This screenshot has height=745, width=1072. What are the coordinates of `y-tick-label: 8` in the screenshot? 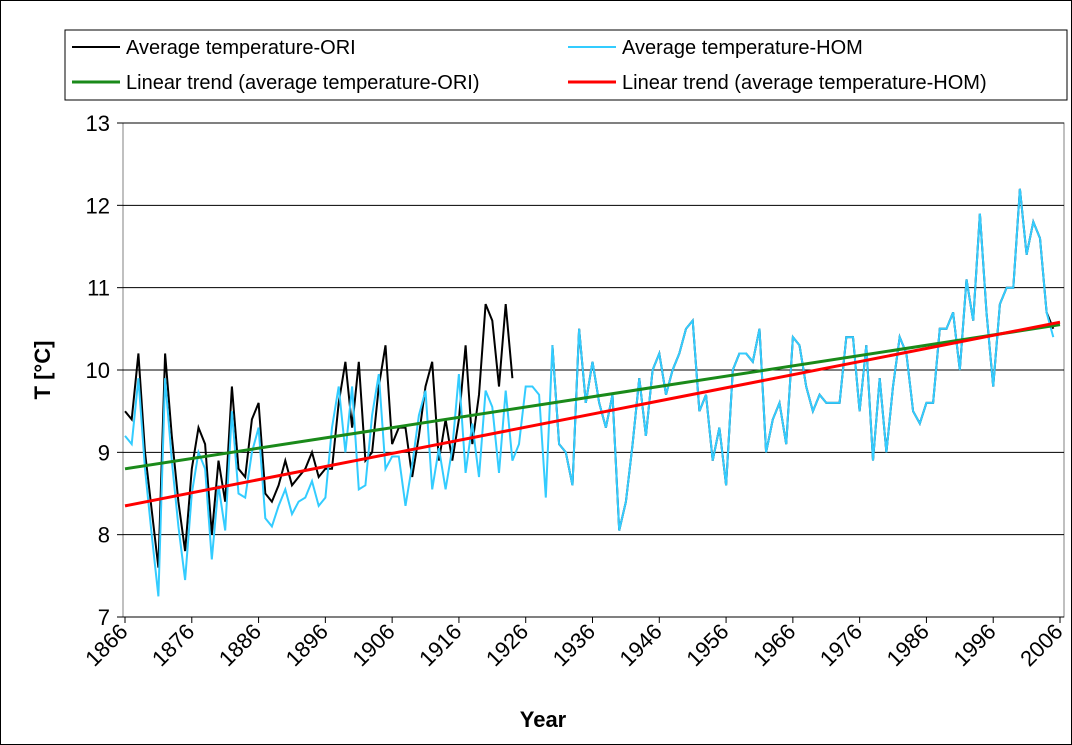 It's located at (104, 535).